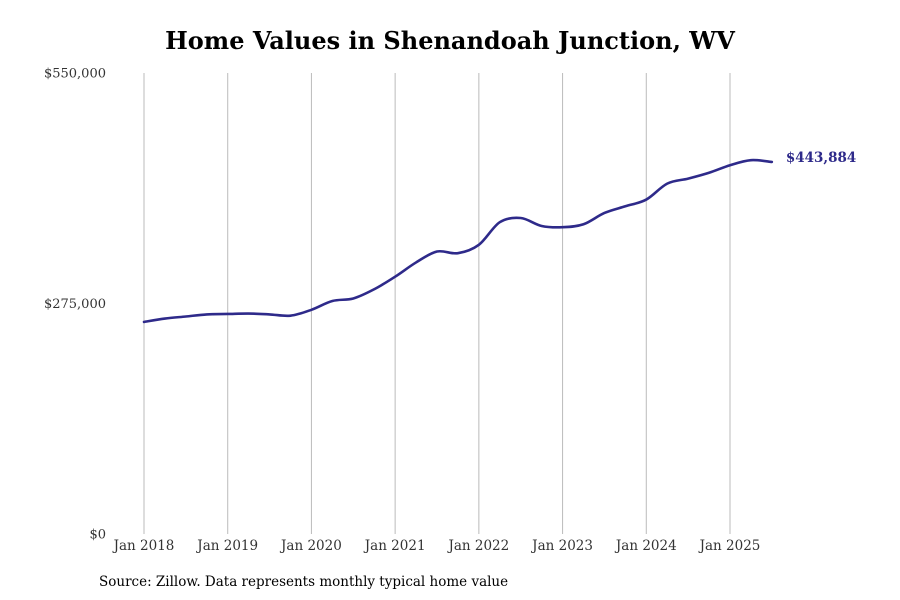 Image resolution: width=900 pixels, height=600 pixels. I want to click on x-tick-label: Jan 2022, so click(477, 546).